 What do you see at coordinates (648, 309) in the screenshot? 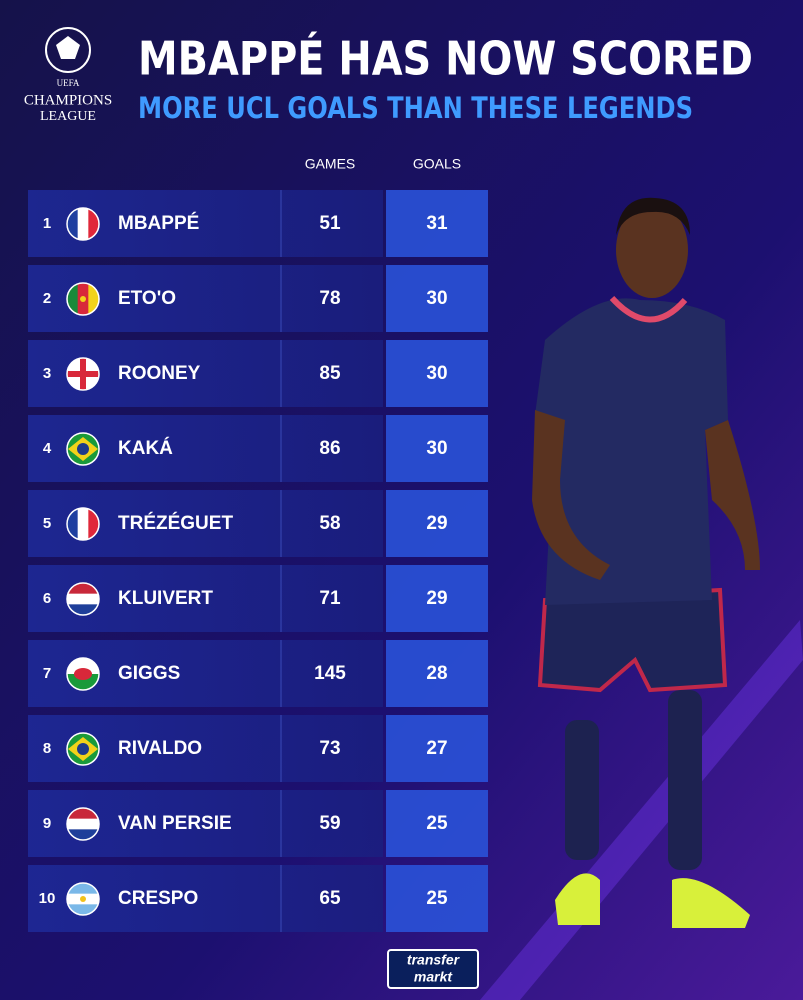
I see `collar` at bounding box center [648, 309].